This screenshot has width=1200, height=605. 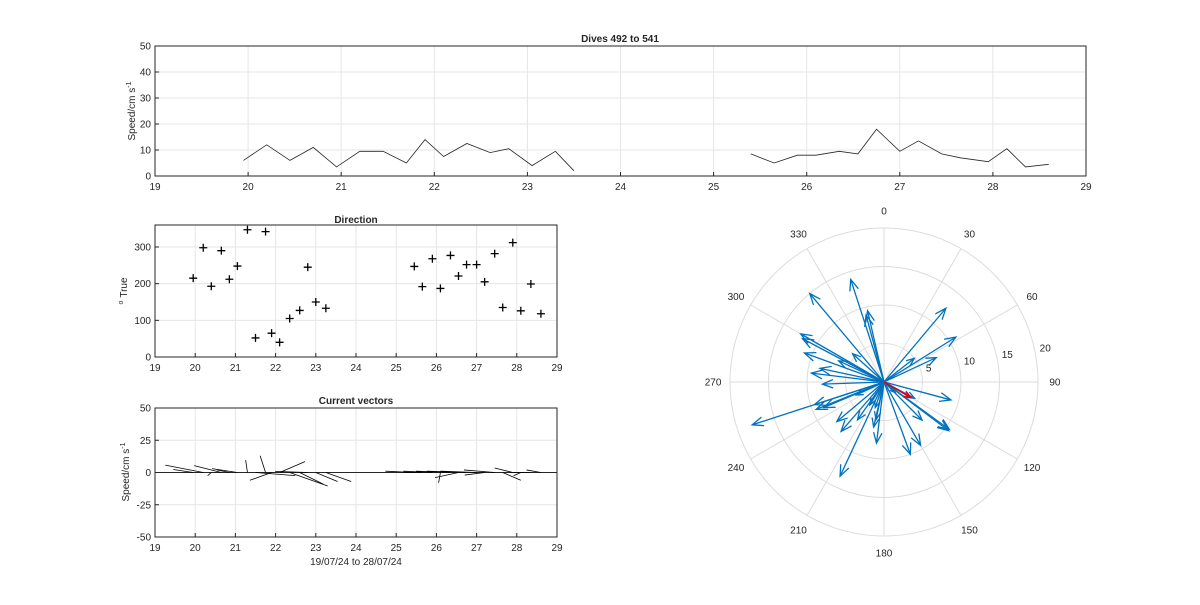 What do you see at coordinates (126, 475) in the screenshot?
I see `vectors-panel-ylabel-text: Speed/cm s` at bounding box center [126, 475].